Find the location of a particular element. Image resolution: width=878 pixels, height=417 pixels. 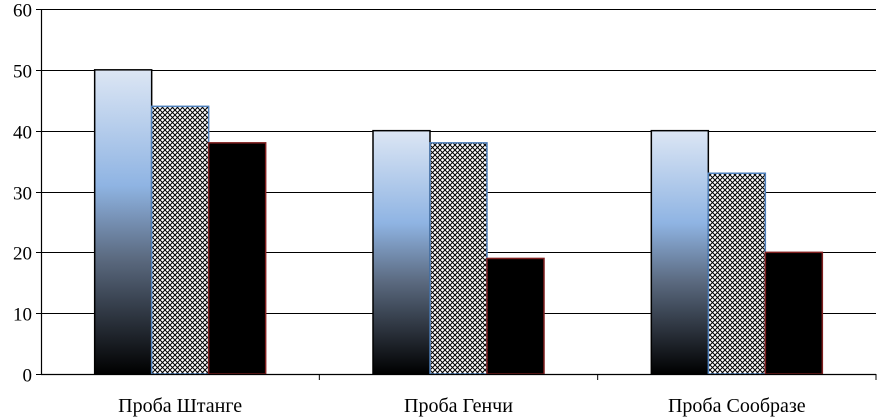

x-category-label-3: Проба Сообразе is located at coordinates (737, 406).